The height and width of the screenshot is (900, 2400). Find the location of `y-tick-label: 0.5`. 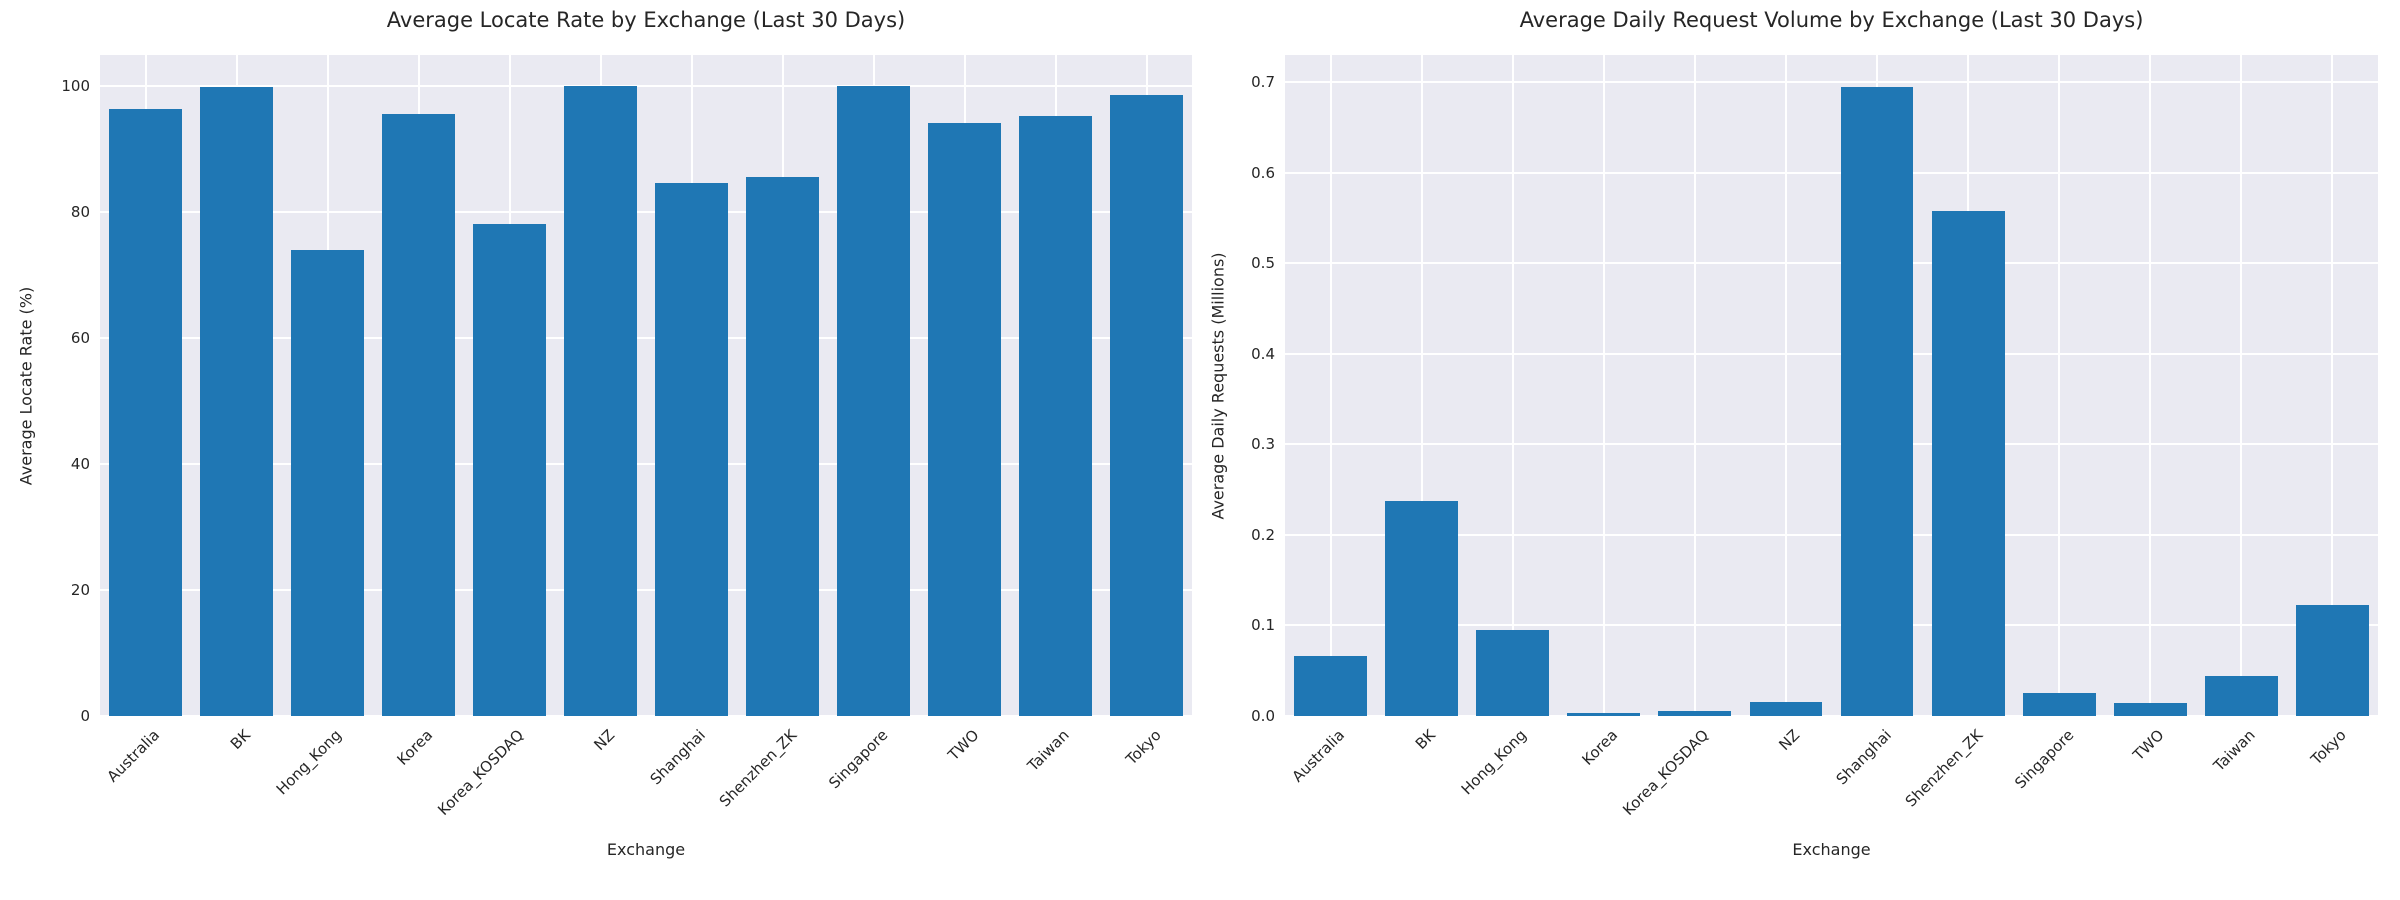

y-tick-label: 0.5 is located at coordinates (1263, 263).